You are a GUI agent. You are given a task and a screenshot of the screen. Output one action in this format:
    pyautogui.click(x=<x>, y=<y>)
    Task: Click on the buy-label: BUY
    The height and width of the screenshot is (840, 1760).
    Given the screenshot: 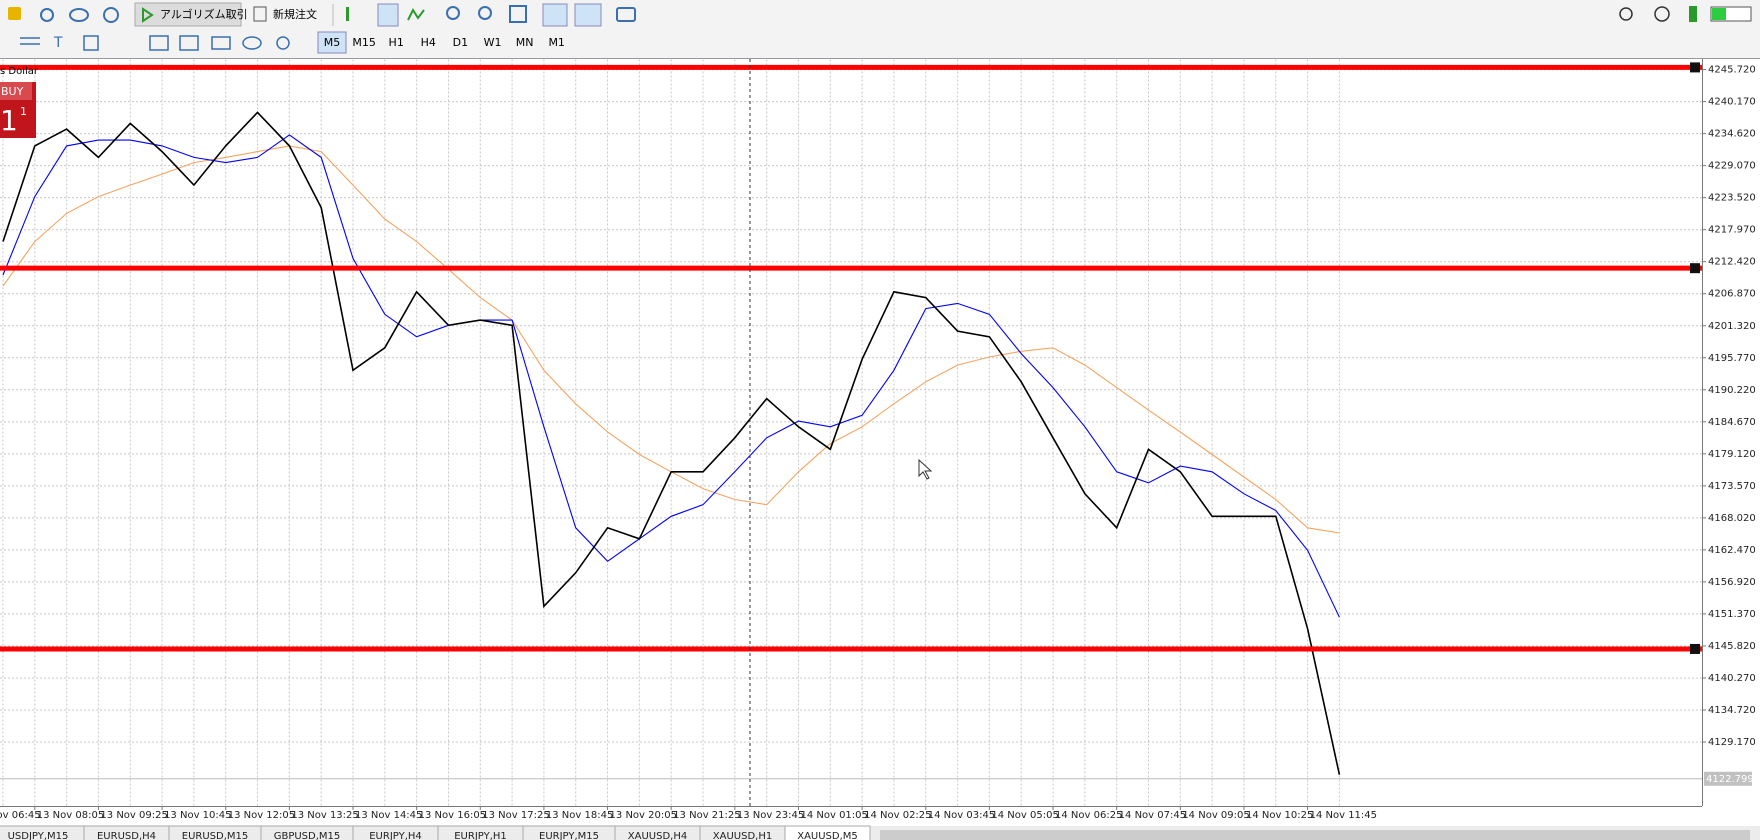 What is the action you would take?
    pyautogui.click(x=12, y=91)
    